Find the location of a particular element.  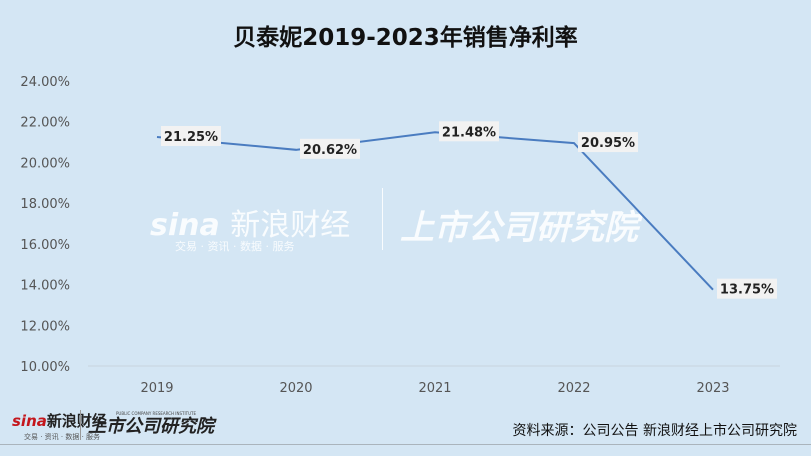

y-tick-label: 24.00% is located at coordinates (45, 82).